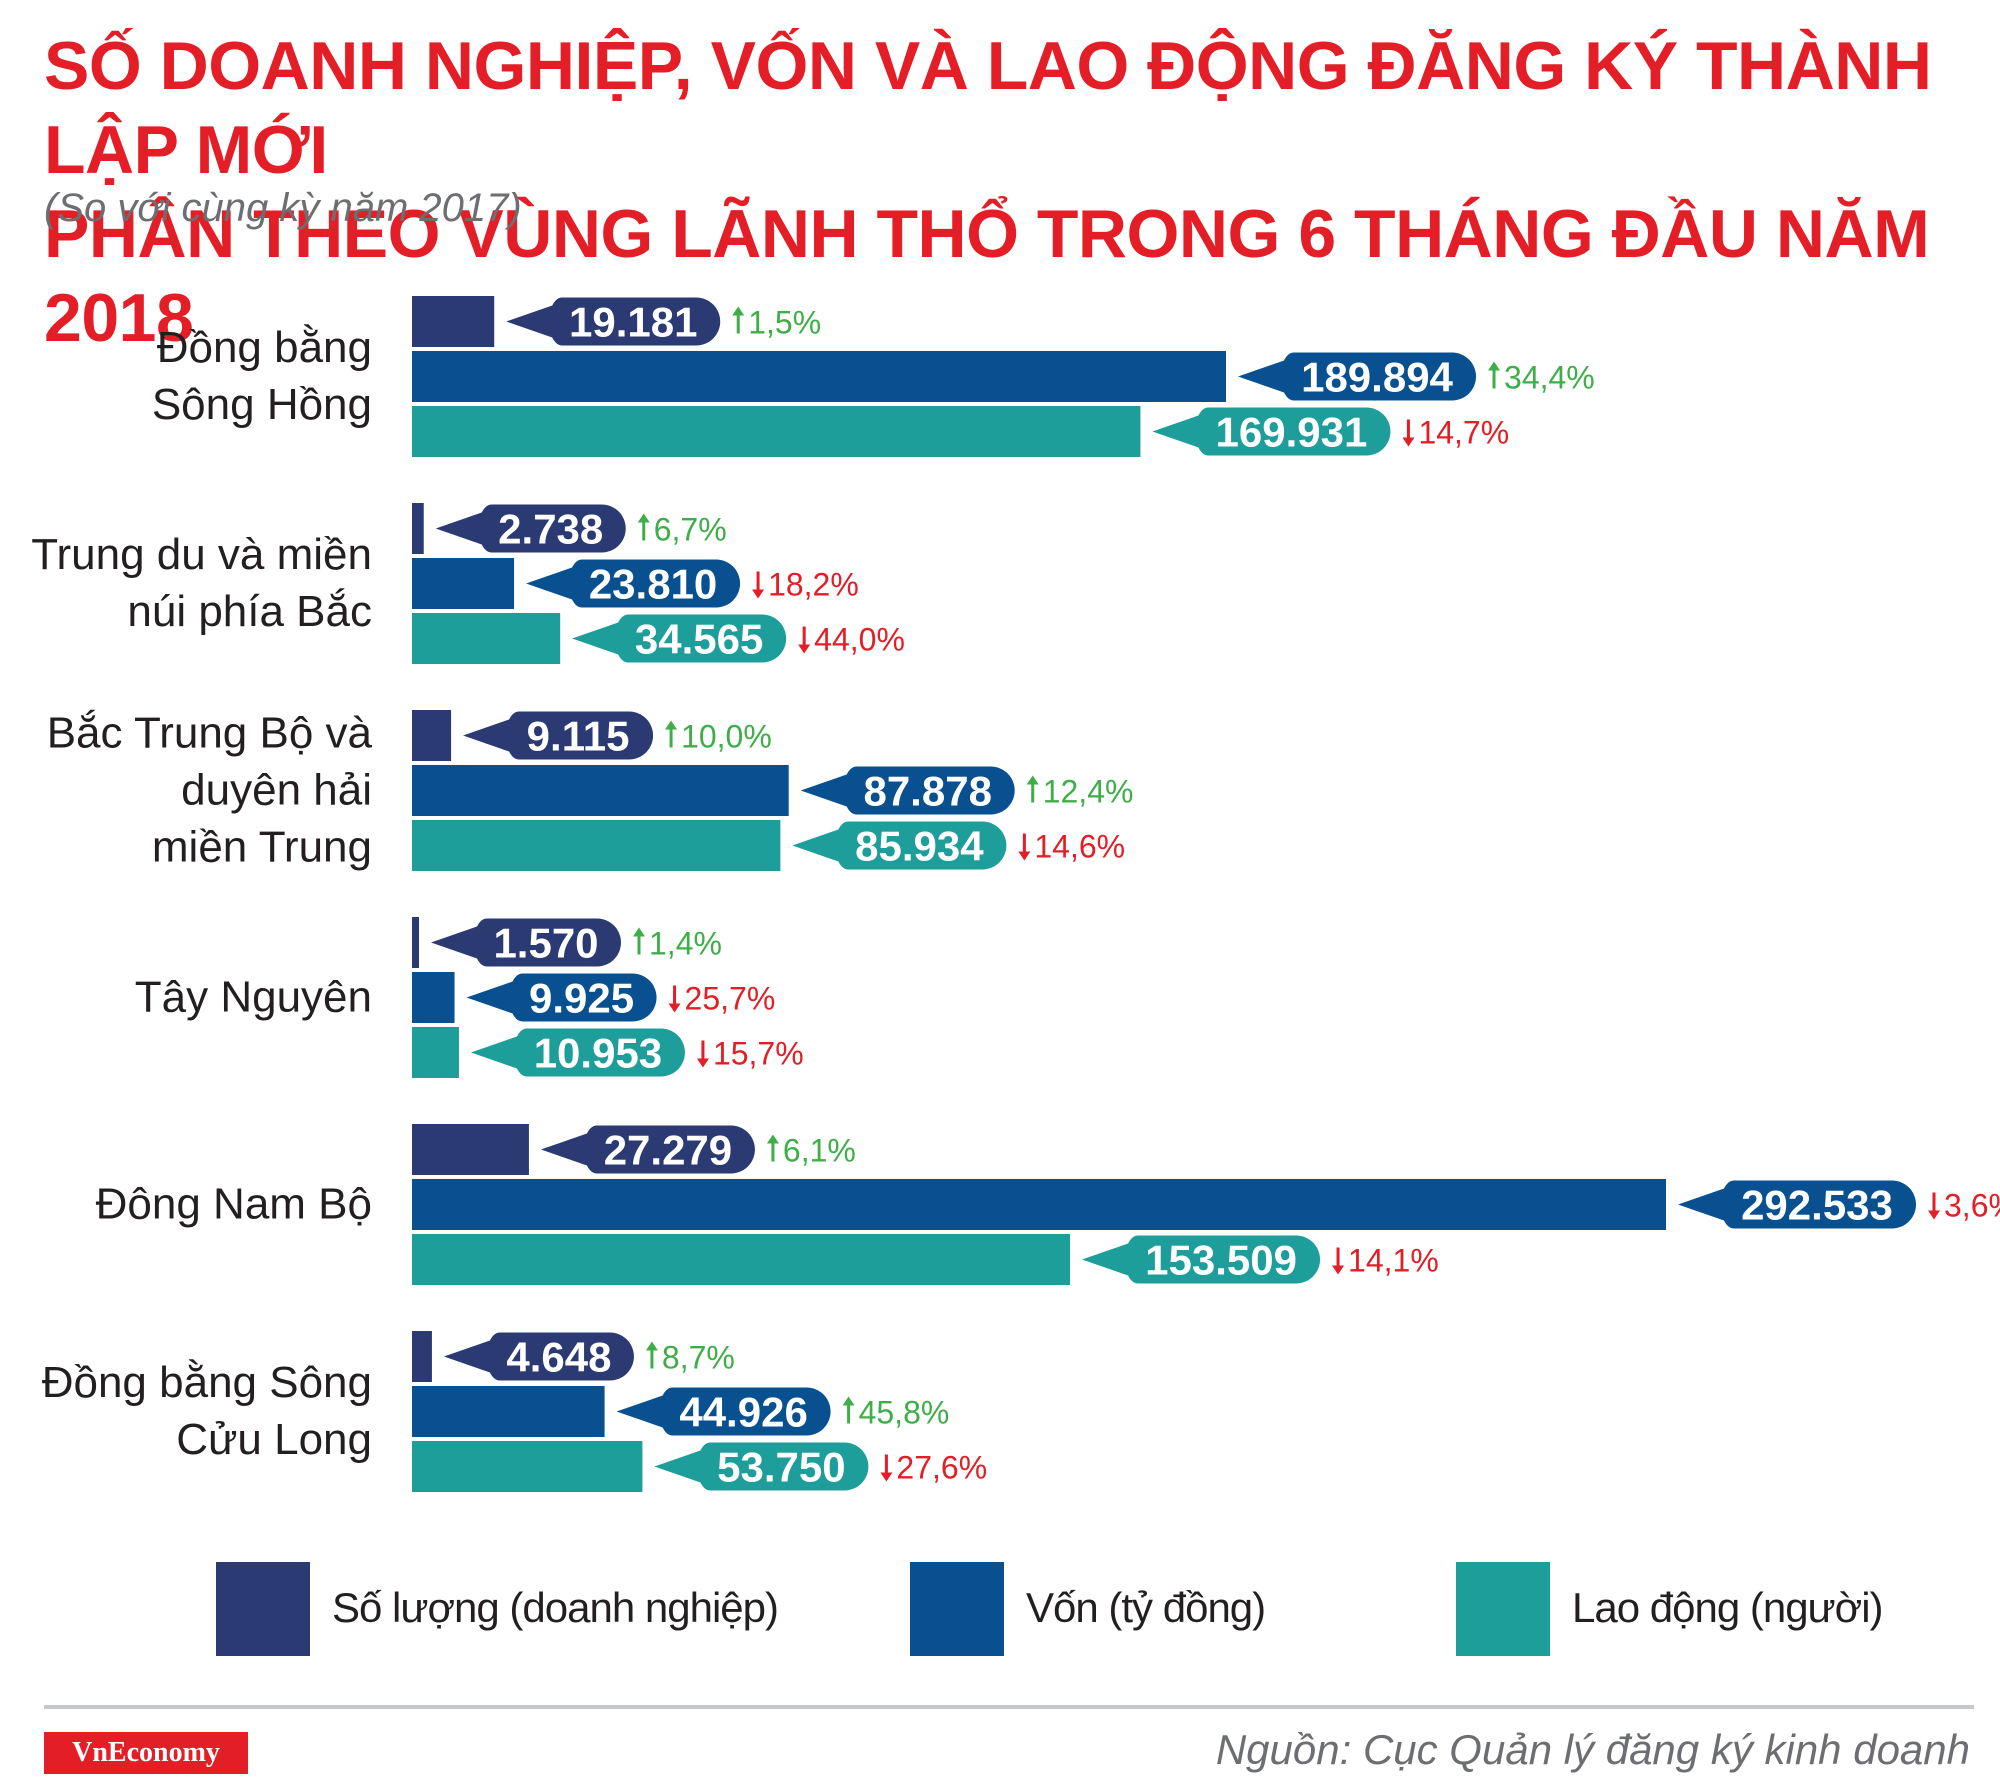 The image size is (2000, 1785). Describe the element at coordinates (776, 431) in the screenshot. I see `bar-lao-dong-dong-bang-song-hong` at that location.